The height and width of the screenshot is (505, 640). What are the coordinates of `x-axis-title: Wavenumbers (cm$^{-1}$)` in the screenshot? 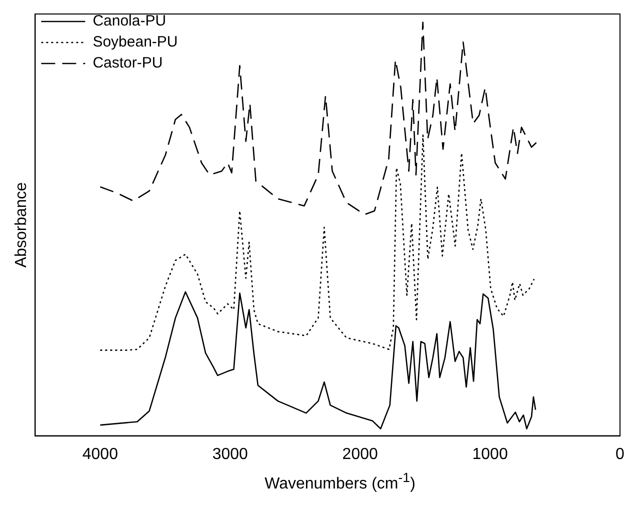 It's located at (340, 481).